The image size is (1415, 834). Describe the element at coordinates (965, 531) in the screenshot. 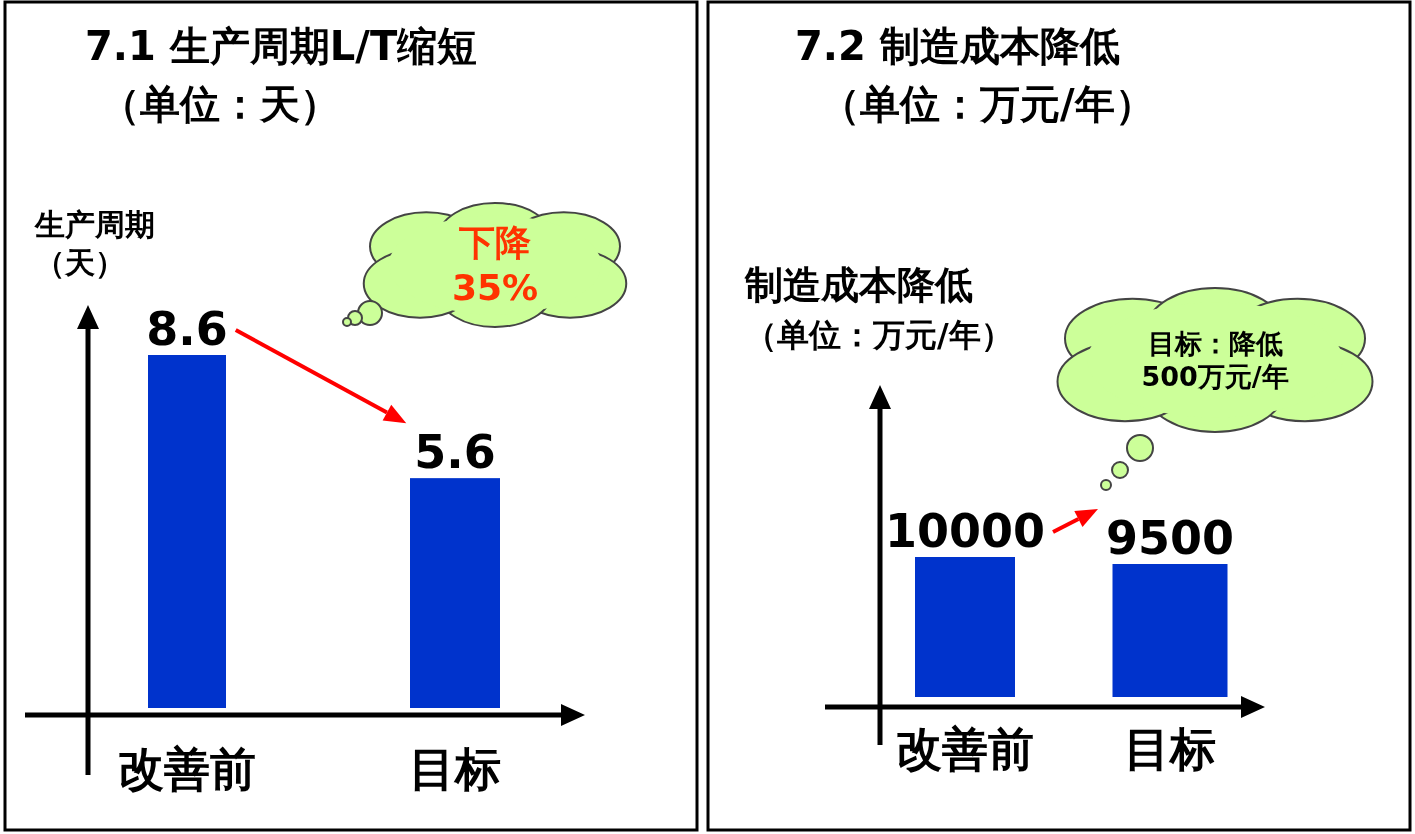

I see `data-label: 10000` at that location.